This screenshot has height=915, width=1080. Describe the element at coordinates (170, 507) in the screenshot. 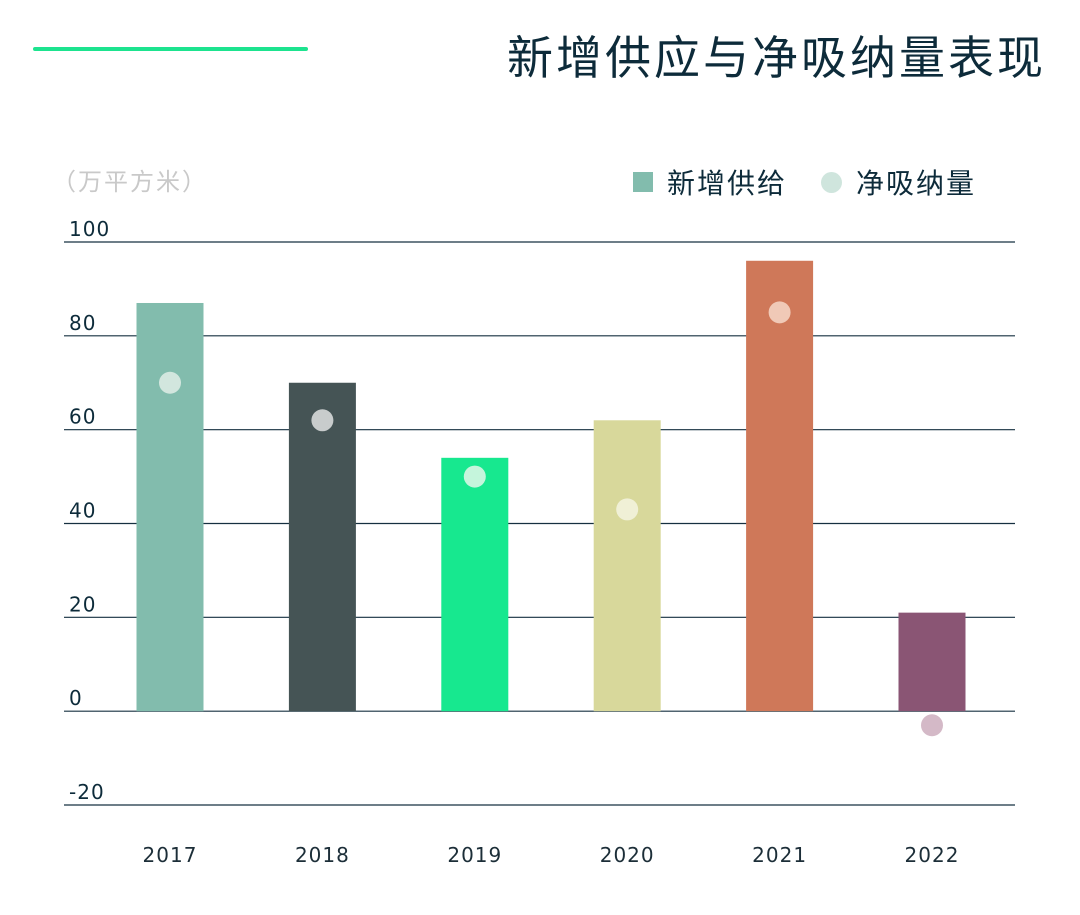

I see `bar-2017` at that location.